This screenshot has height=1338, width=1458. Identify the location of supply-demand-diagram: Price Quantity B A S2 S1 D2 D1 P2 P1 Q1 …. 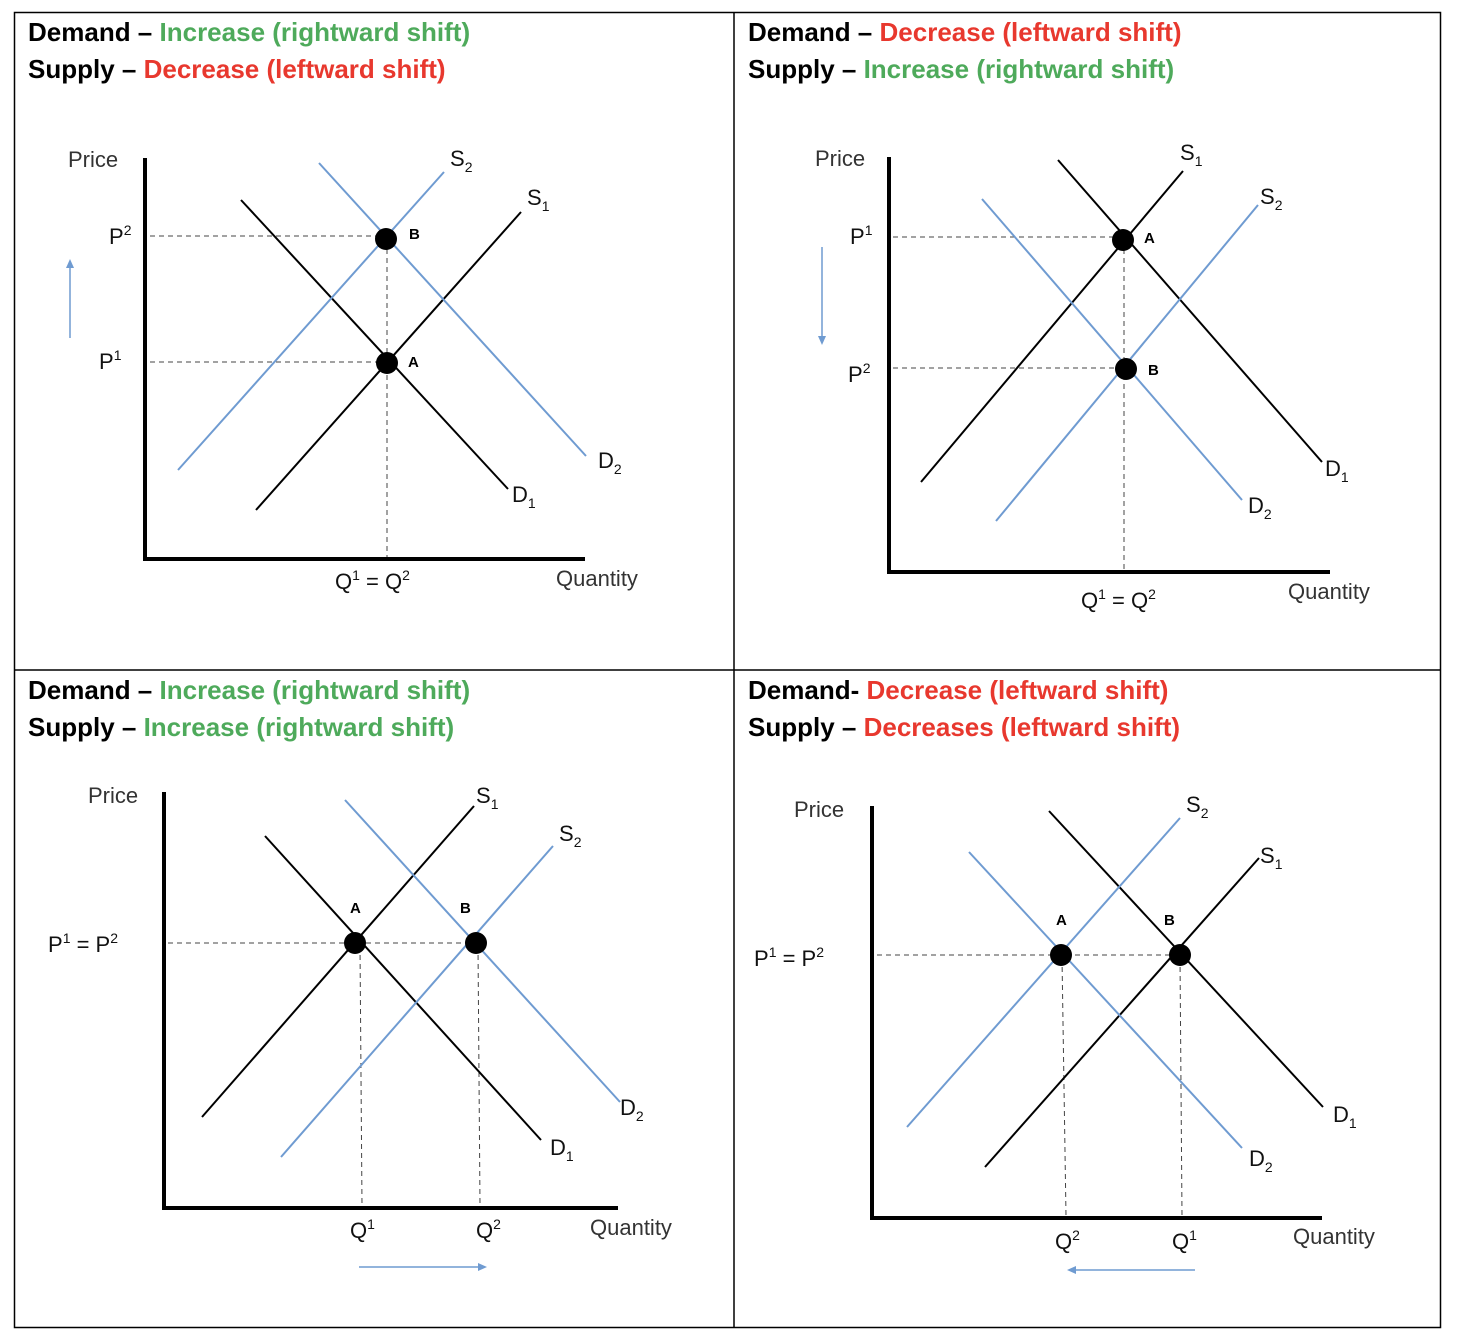
(352, 370).